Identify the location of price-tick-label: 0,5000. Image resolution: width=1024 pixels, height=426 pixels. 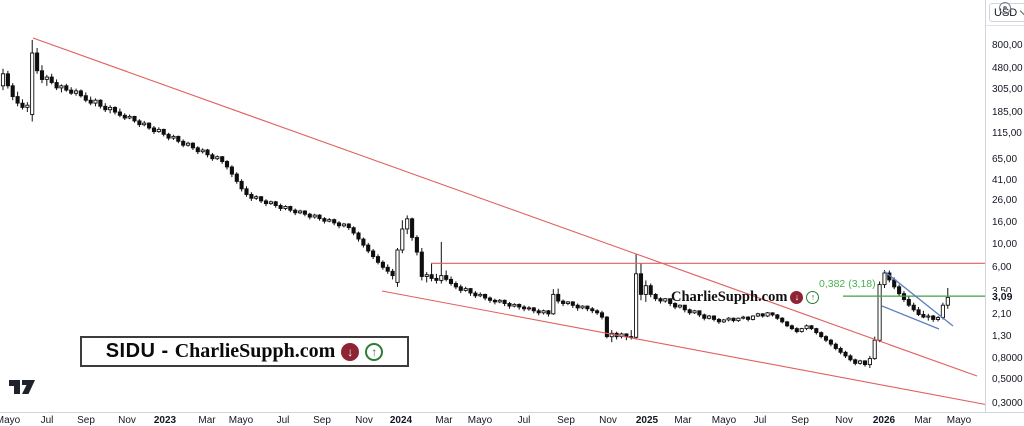
(1007, 380).